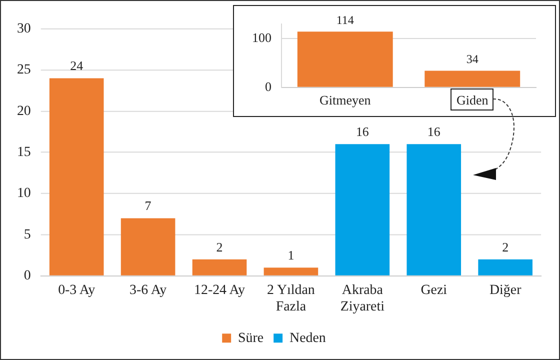  Describe the element at coordinates (291, 298) in the screenshot. I see `x-tick-label: 2 Yıldan Fazla` at that location.